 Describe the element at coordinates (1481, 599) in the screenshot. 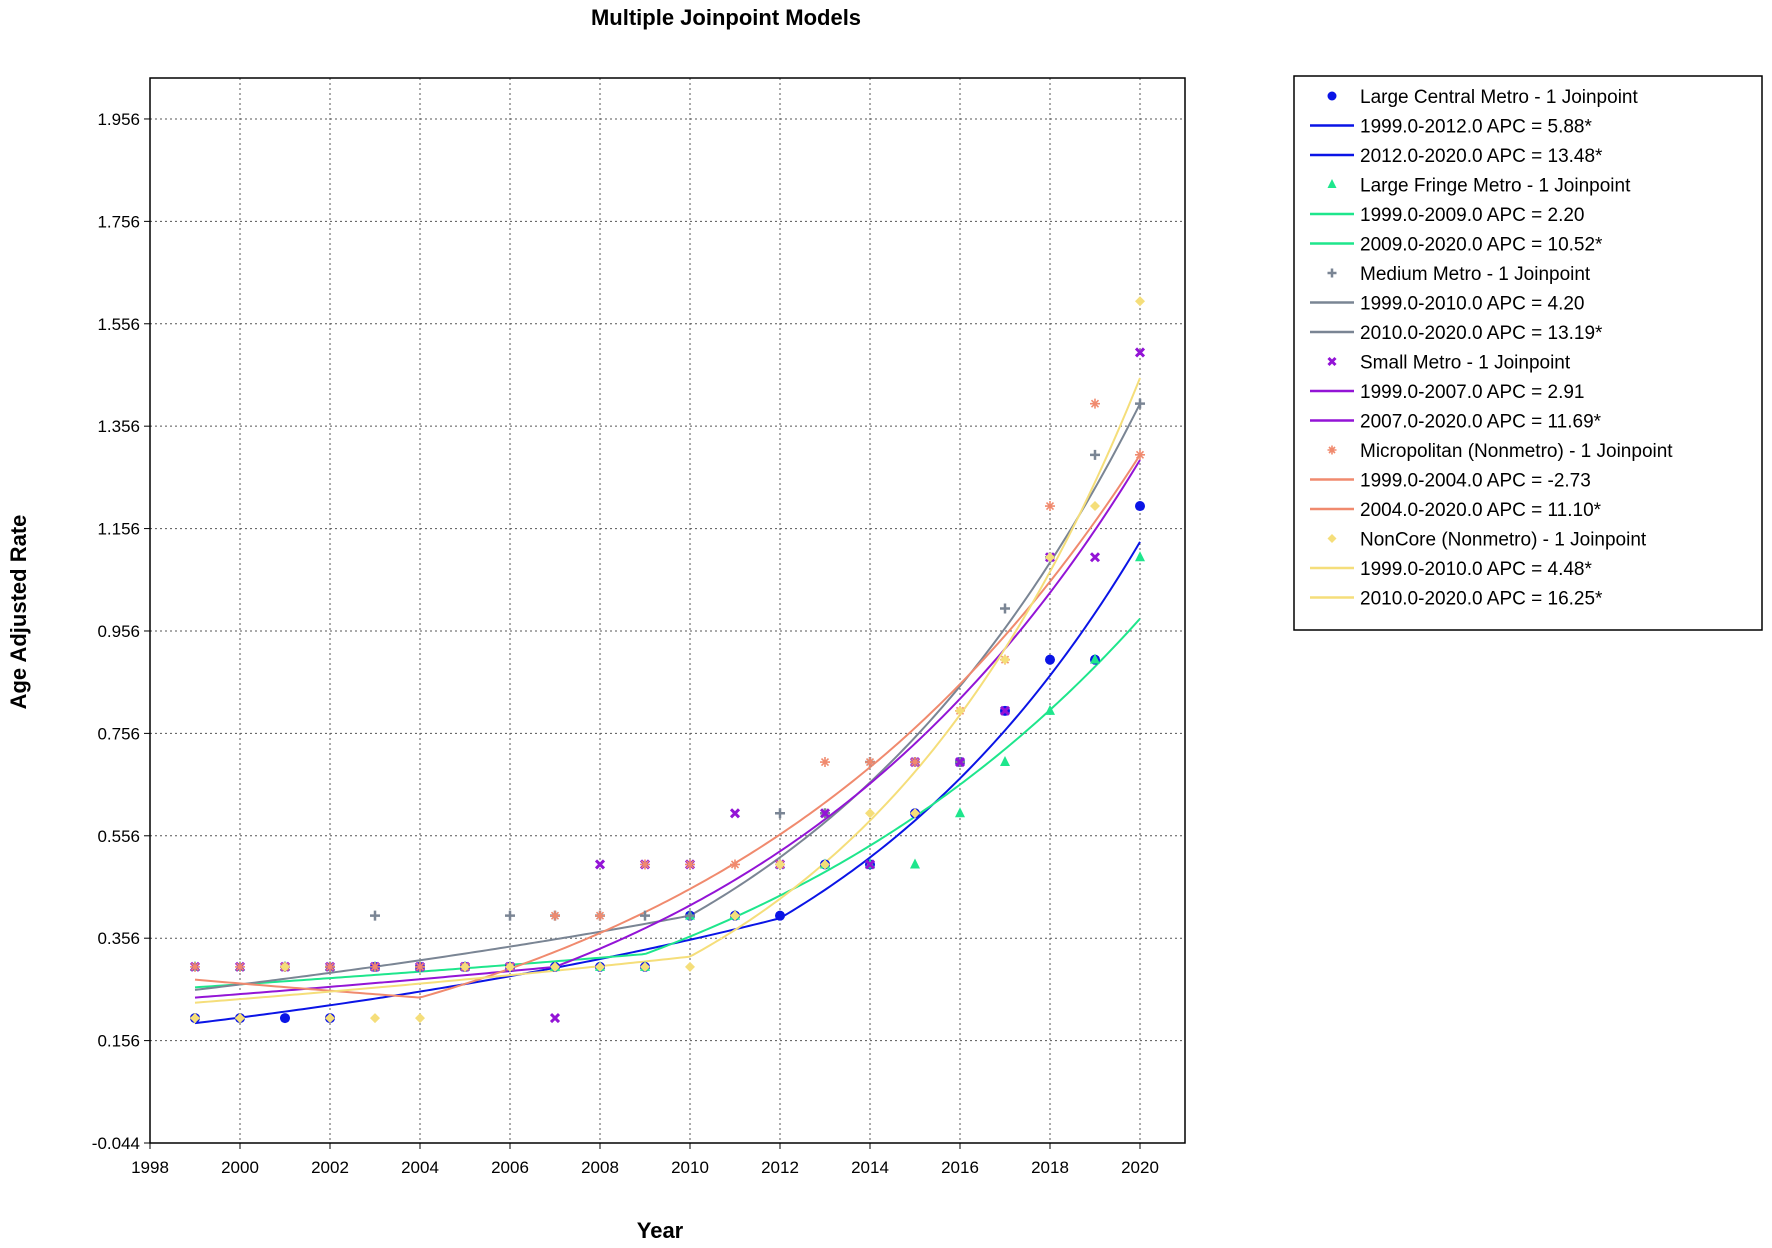

I see `legend-segment-label: 2010.0-2020.0 APC = 16.25*` at that location.